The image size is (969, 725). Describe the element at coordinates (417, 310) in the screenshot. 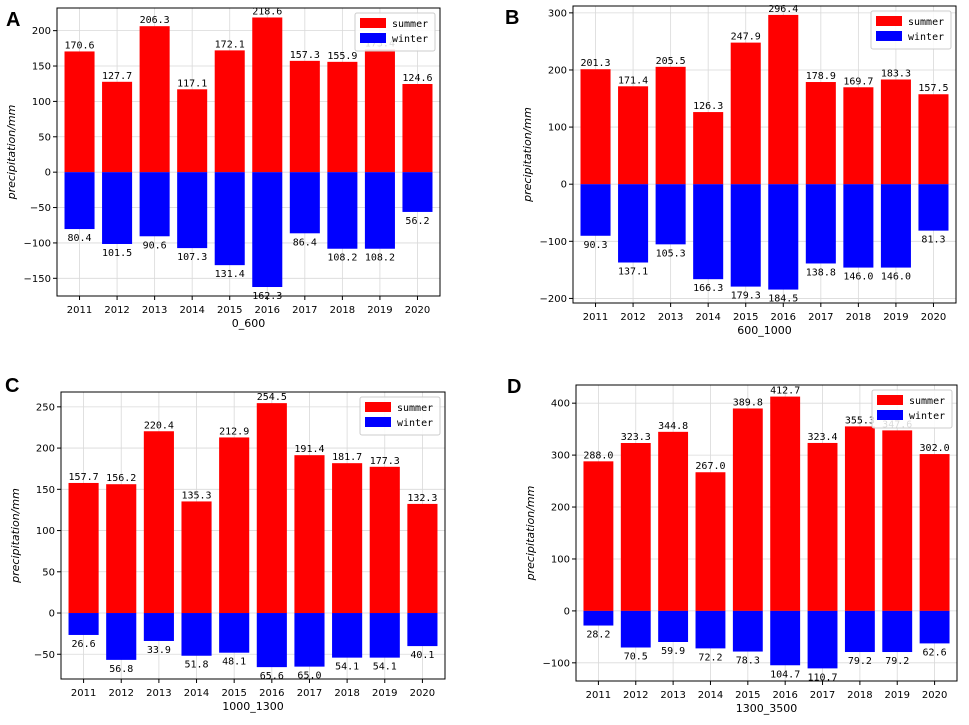

I see `x-tick-label: 2020` at that location.